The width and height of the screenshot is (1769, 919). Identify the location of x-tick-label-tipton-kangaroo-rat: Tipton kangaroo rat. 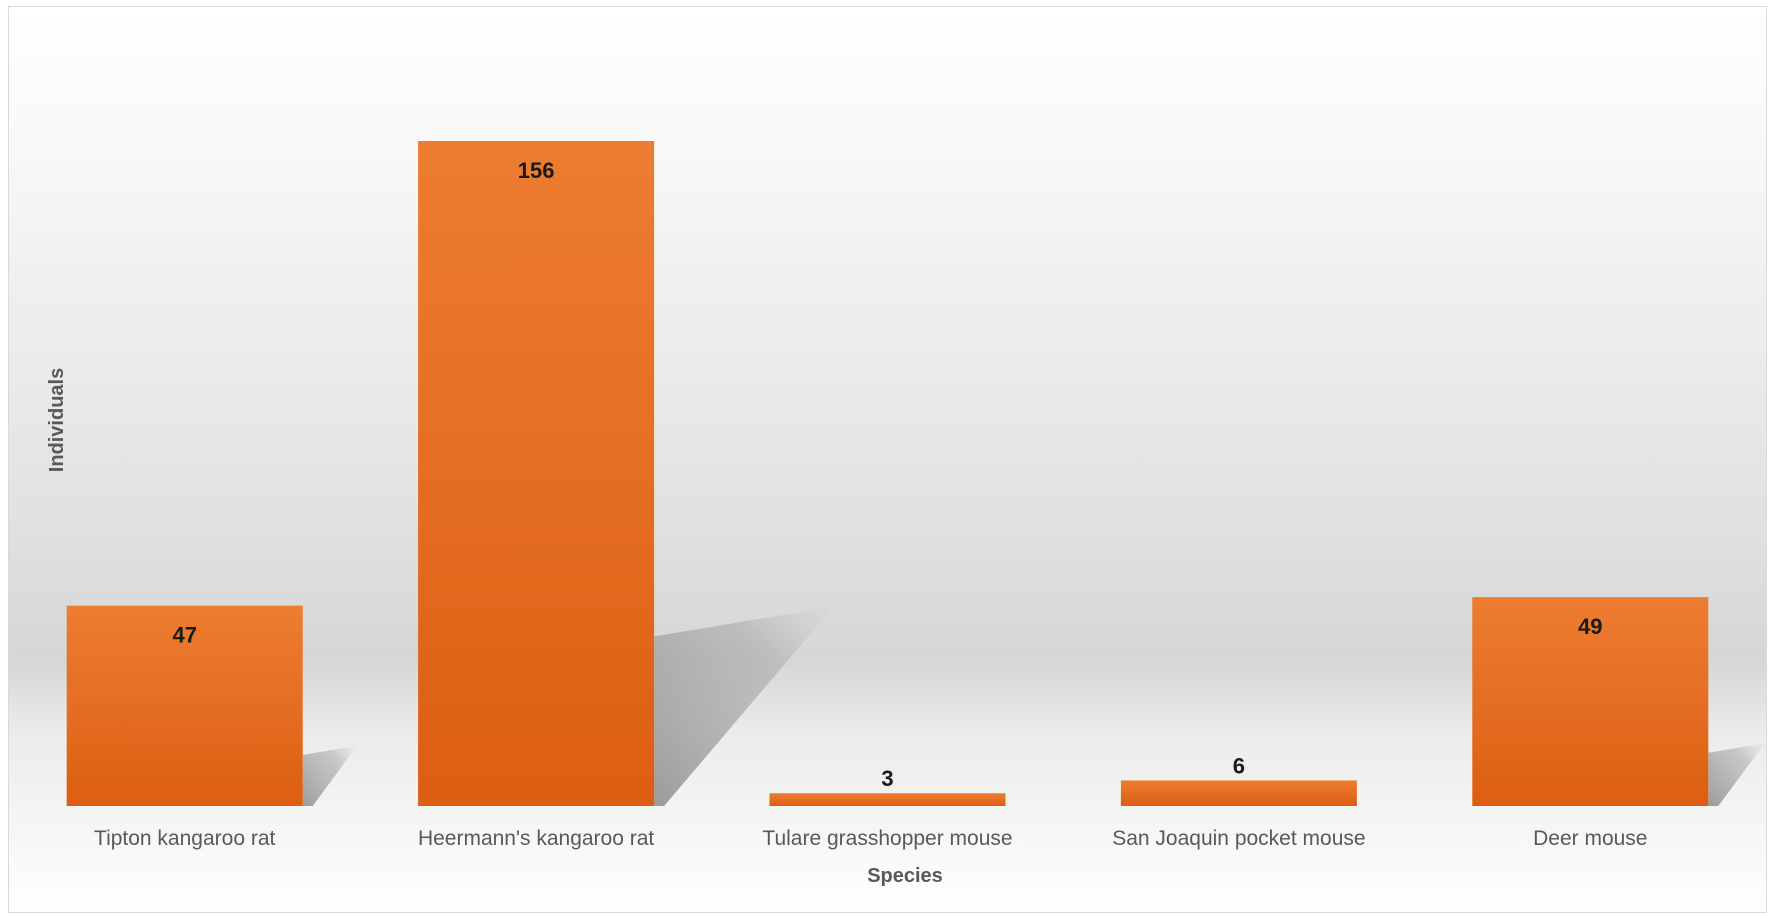
(184, 838).